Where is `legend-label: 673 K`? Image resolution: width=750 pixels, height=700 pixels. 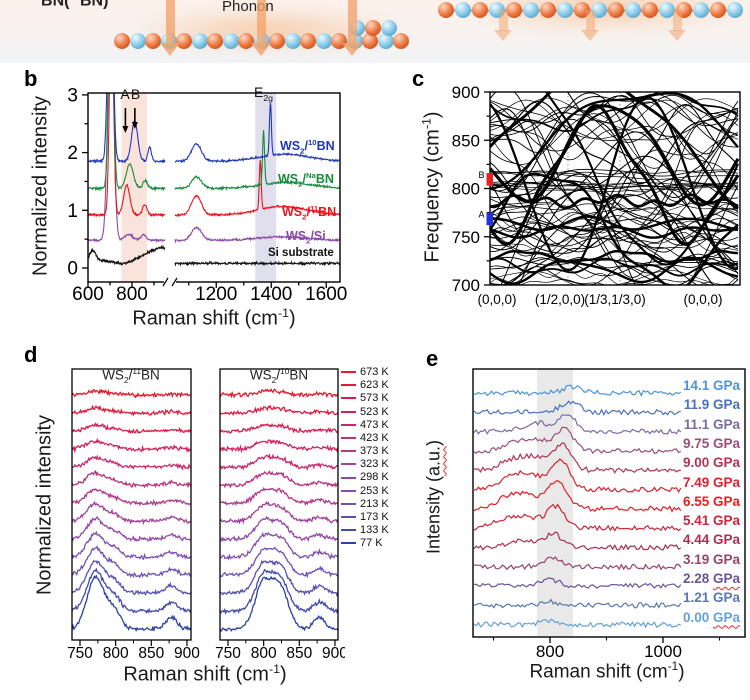 legend-label: 673 K is located at coordinates (374, 372).